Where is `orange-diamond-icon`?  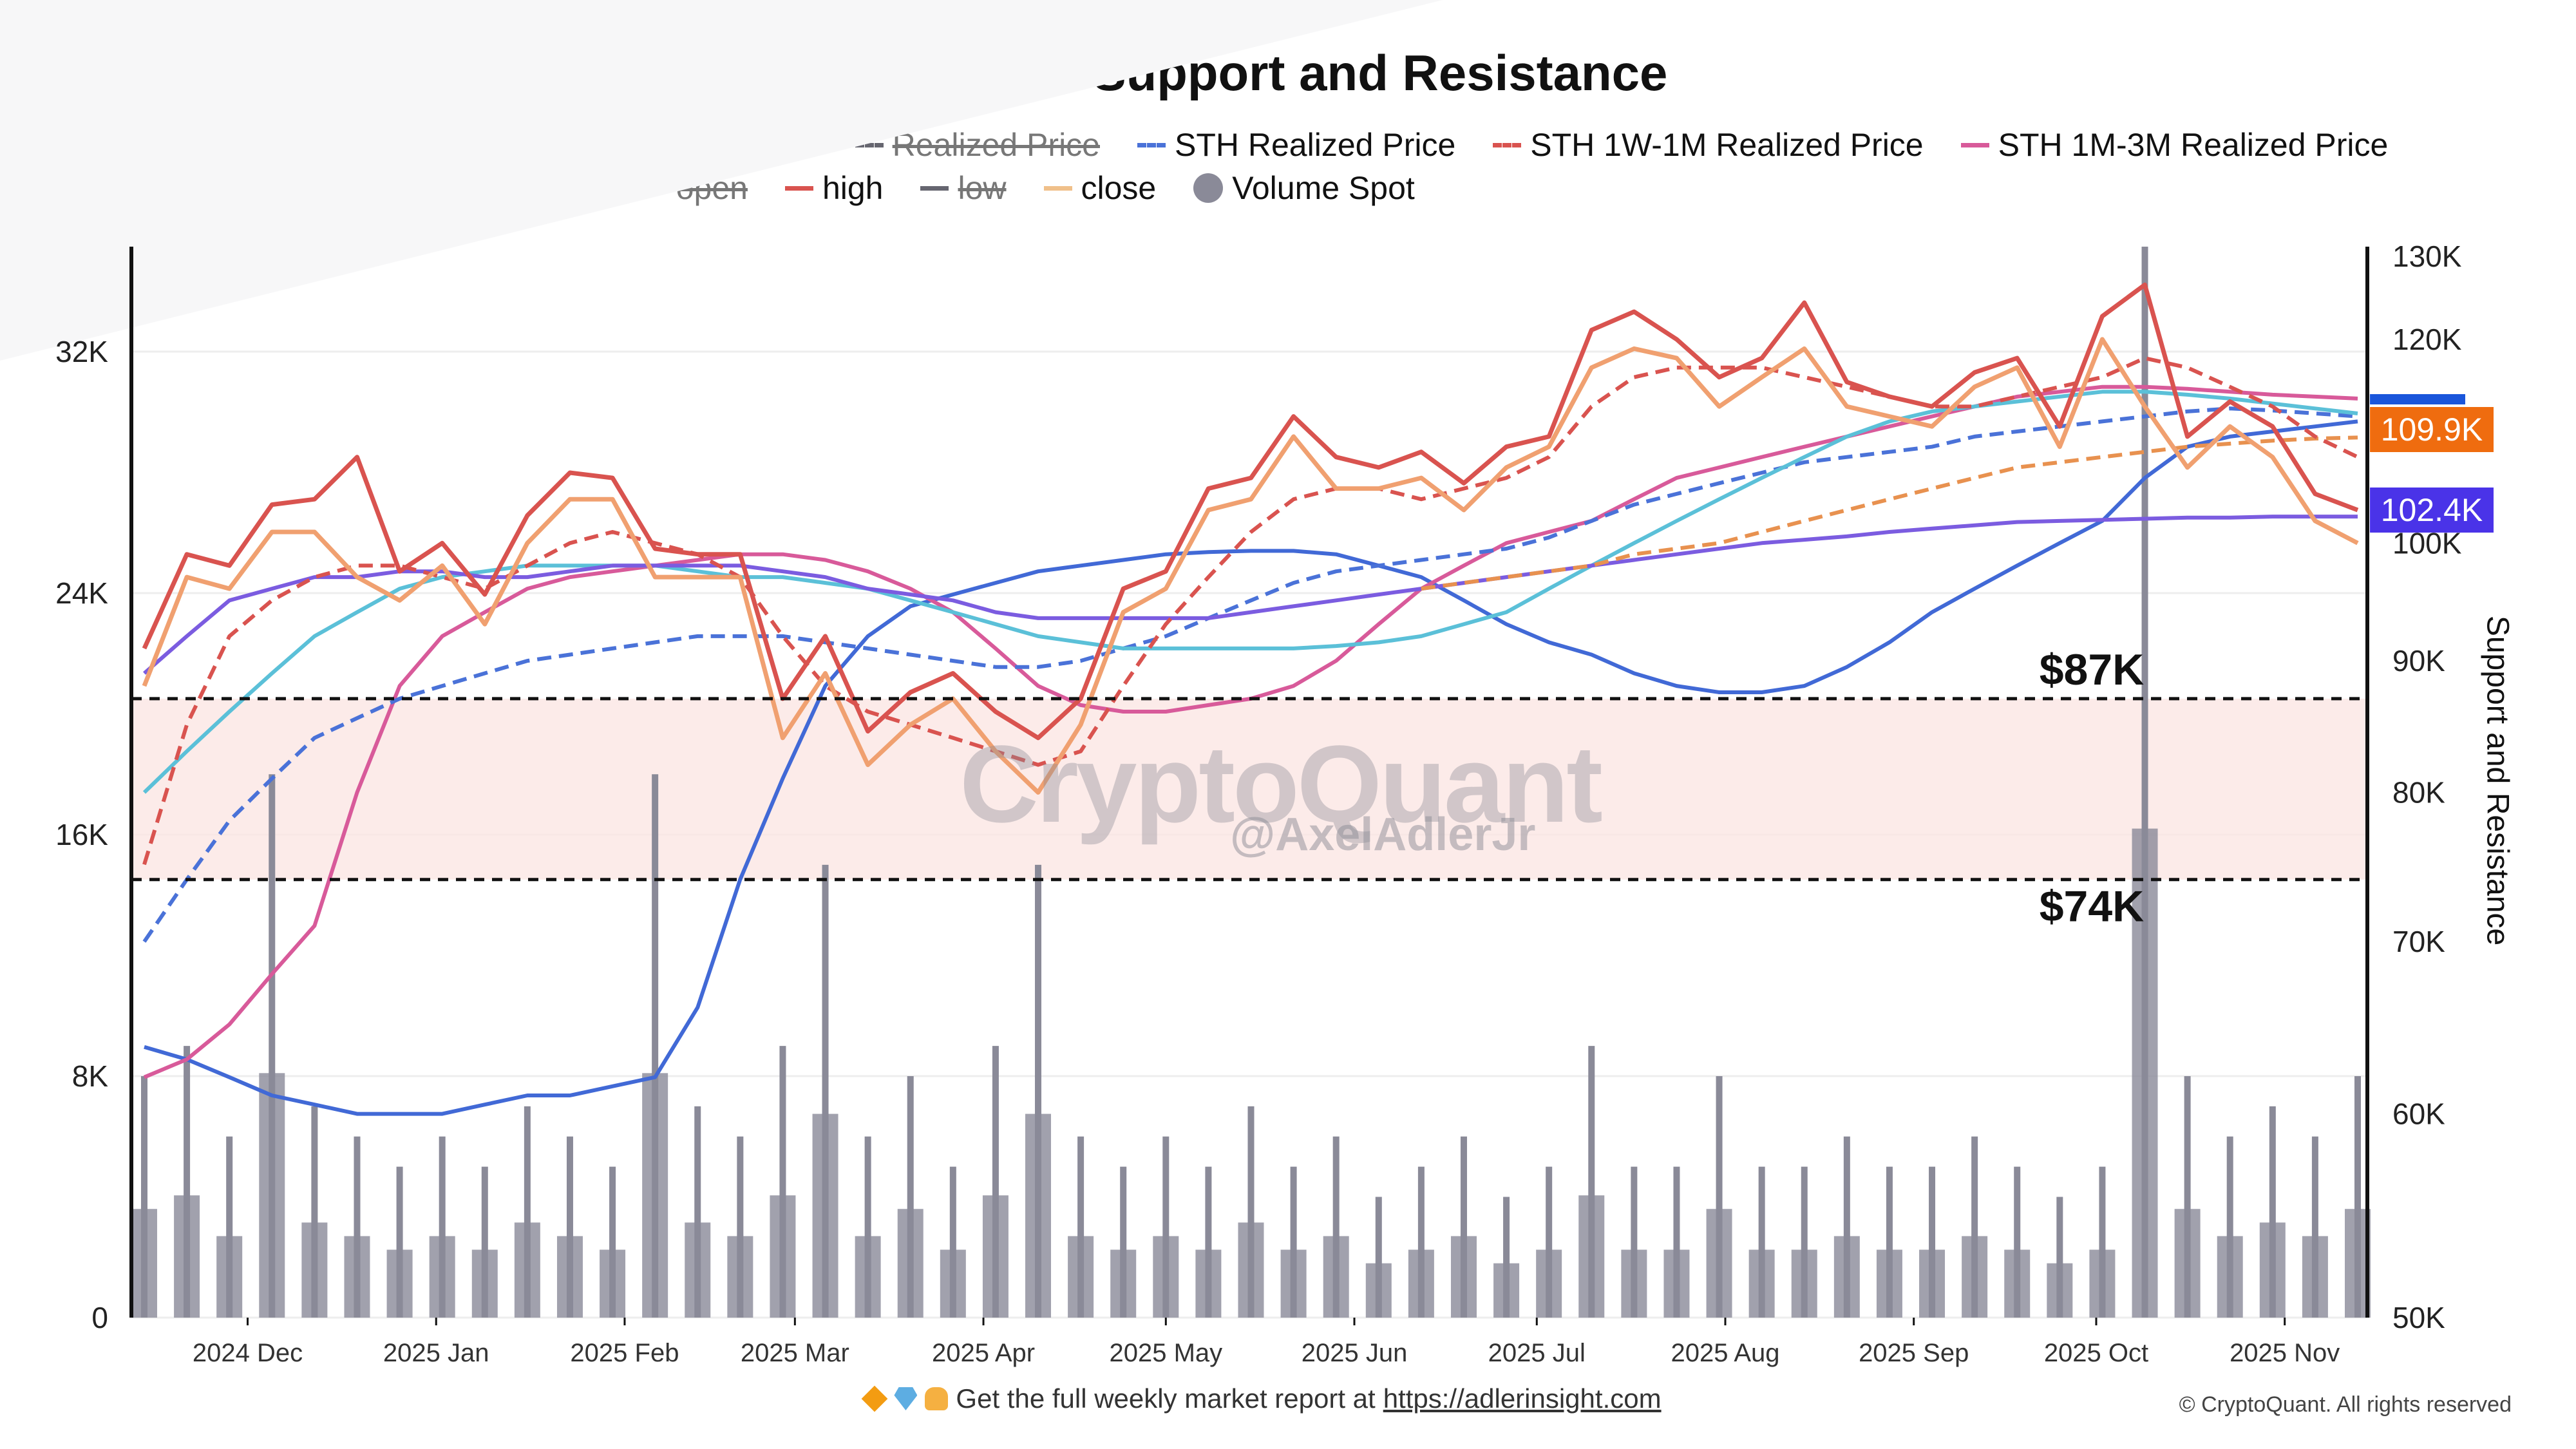
orange-diamond-icon is located at coordinates (875, 1399).